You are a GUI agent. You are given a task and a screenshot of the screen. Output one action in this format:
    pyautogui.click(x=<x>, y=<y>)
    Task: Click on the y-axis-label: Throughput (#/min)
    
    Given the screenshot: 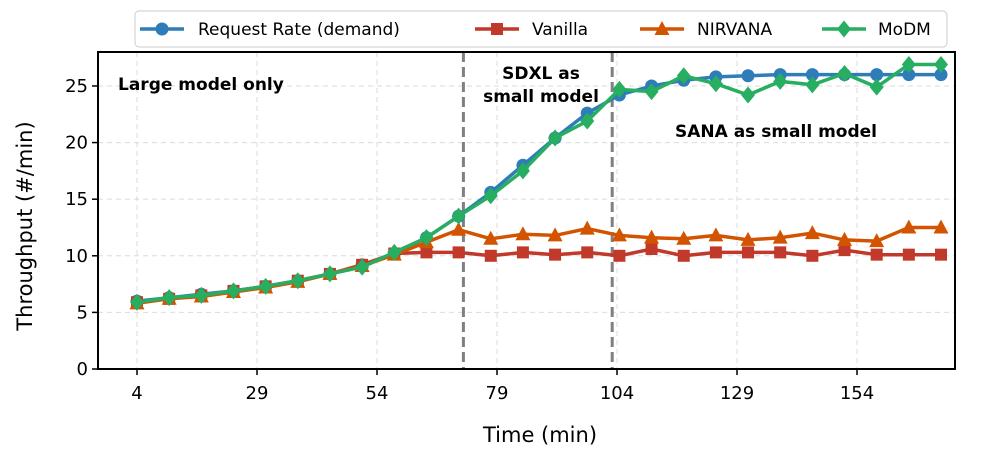 What is the action you would take?
    pyautogui.click(x=25, y=226)
    